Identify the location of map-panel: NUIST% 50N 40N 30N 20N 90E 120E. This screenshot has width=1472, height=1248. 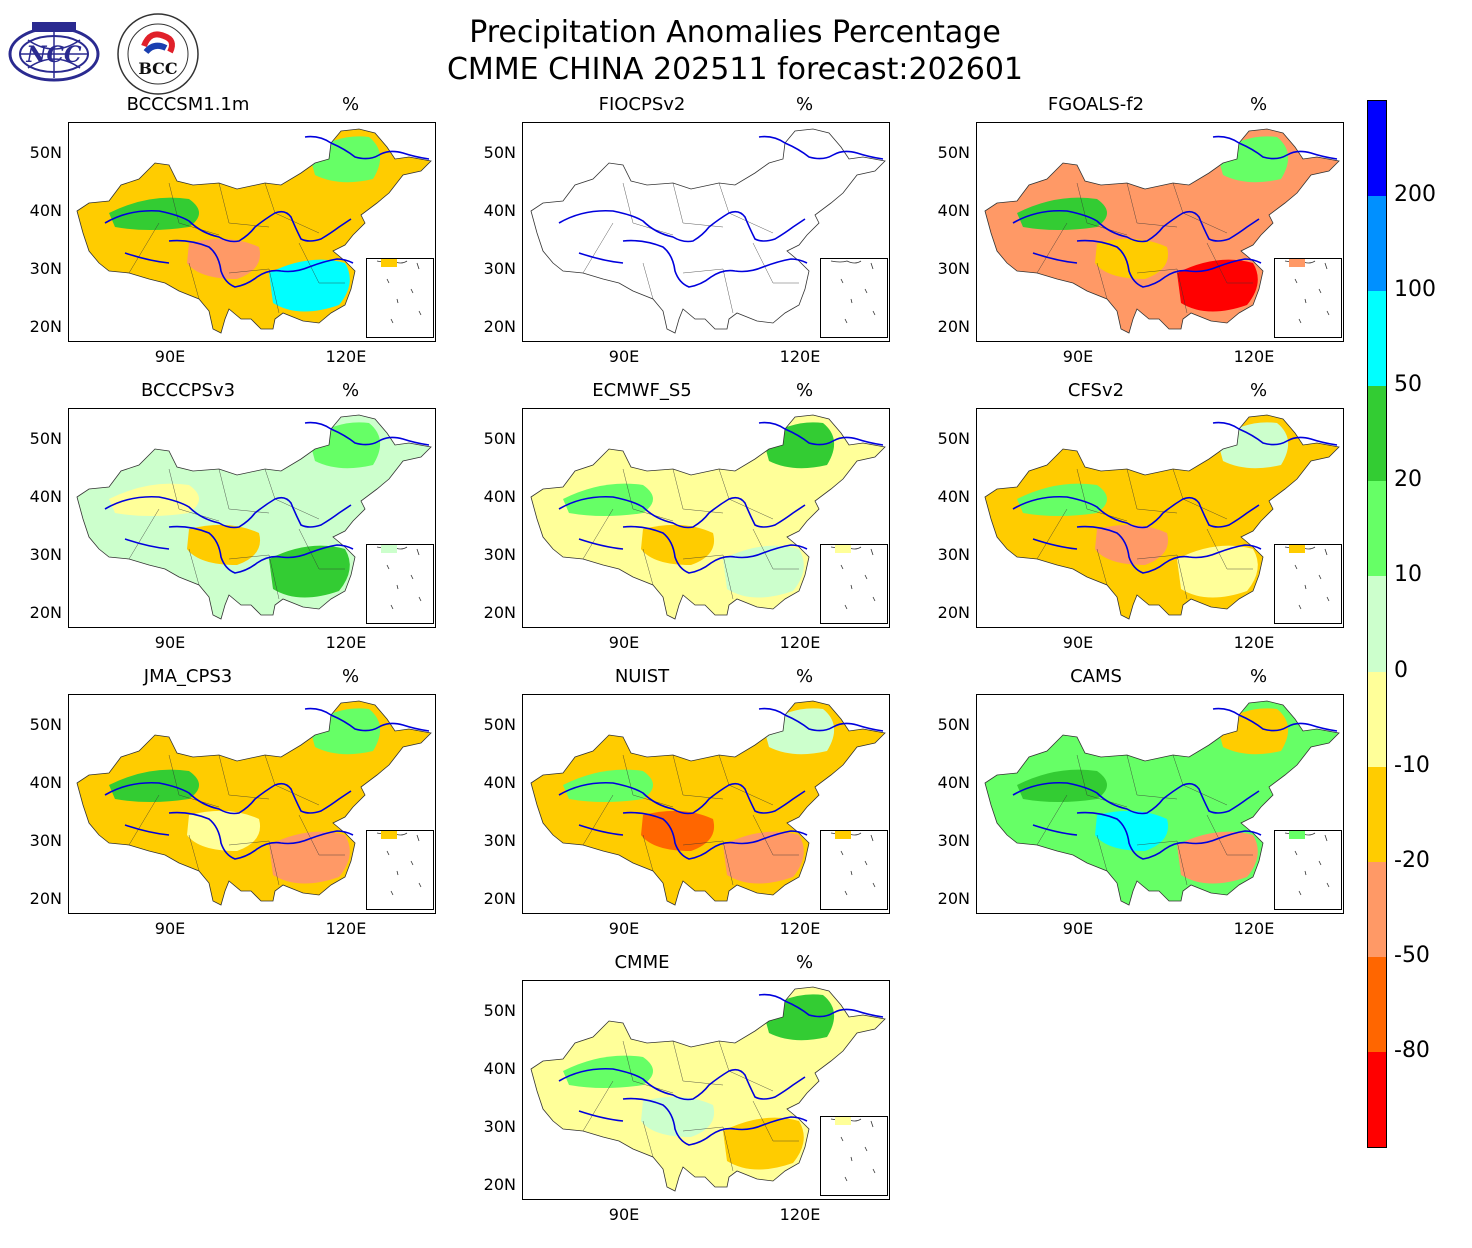
(674, 804).